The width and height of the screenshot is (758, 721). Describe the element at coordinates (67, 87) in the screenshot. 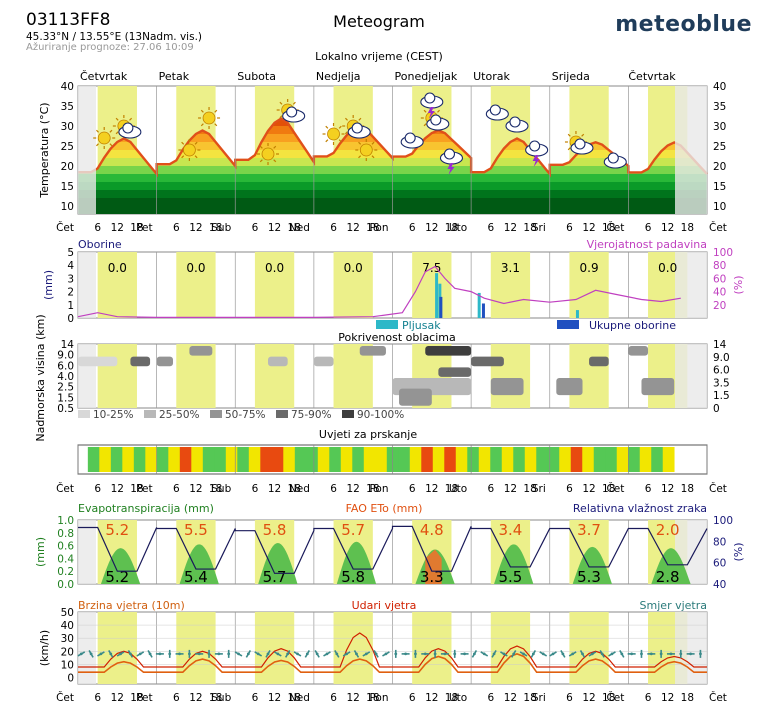

I see `temperature-tick-left: 40` at that location.